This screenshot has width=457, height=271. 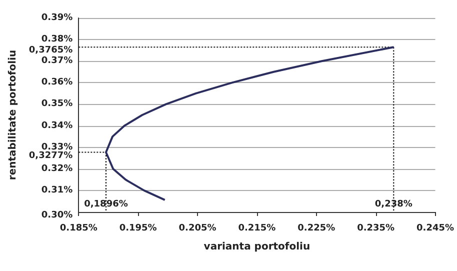 I want to click on y-tick-label: 0,3765%, so click(x=50, y=51).